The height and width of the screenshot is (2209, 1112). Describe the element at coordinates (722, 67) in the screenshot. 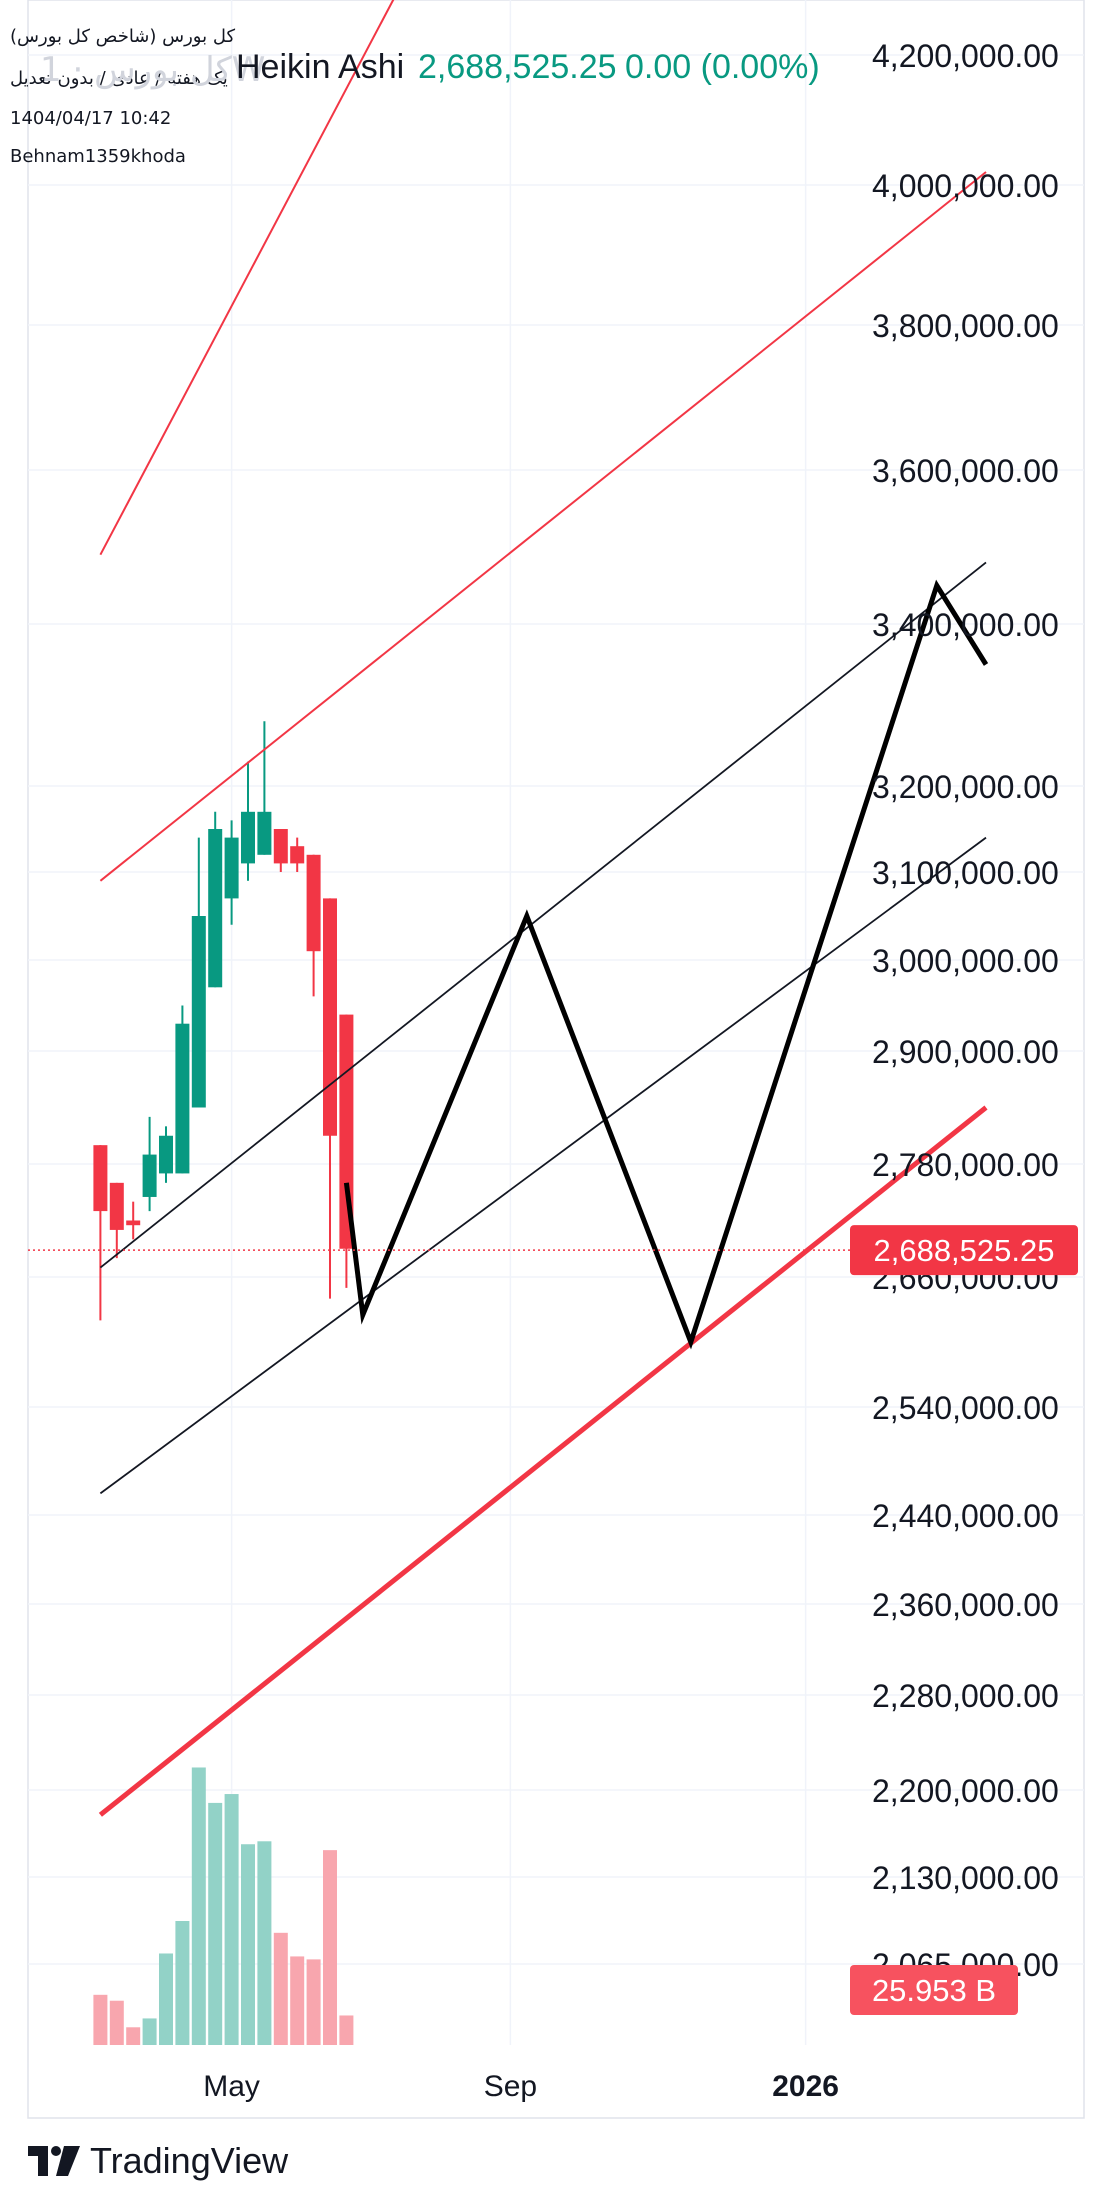

I see `change-label: 0.00 (0.00%)` at that location.